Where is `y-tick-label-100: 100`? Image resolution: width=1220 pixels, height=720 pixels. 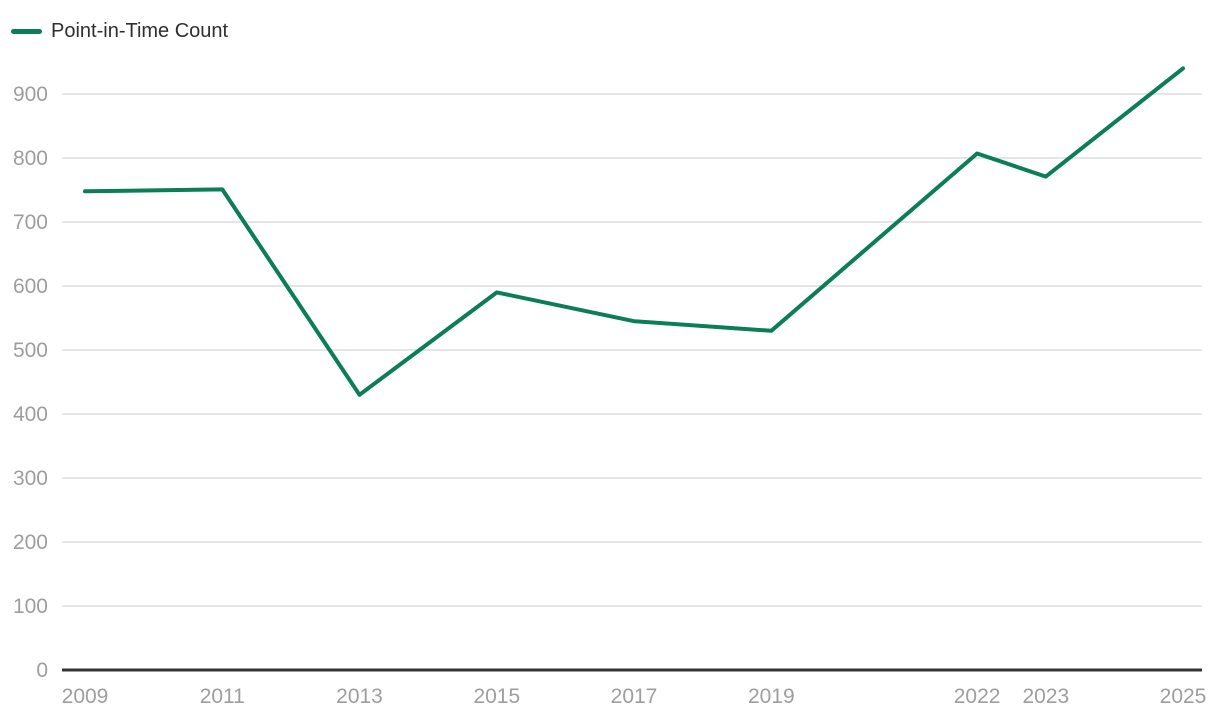
y-tick-label-100: 100 is located at coordinates (30, 606).